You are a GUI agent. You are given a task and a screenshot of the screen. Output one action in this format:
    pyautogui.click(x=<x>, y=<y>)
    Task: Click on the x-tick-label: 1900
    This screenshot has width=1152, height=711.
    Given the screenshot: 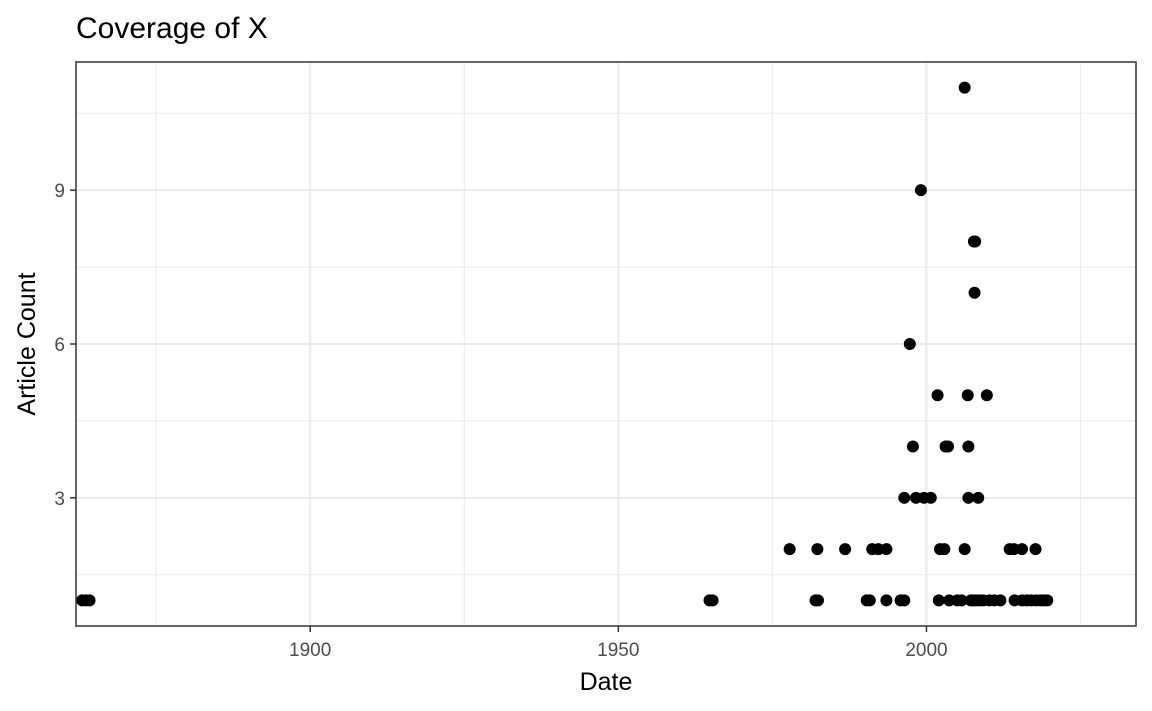 What is the action you would take?
    pyautogui.click(x=310, y=650)
    